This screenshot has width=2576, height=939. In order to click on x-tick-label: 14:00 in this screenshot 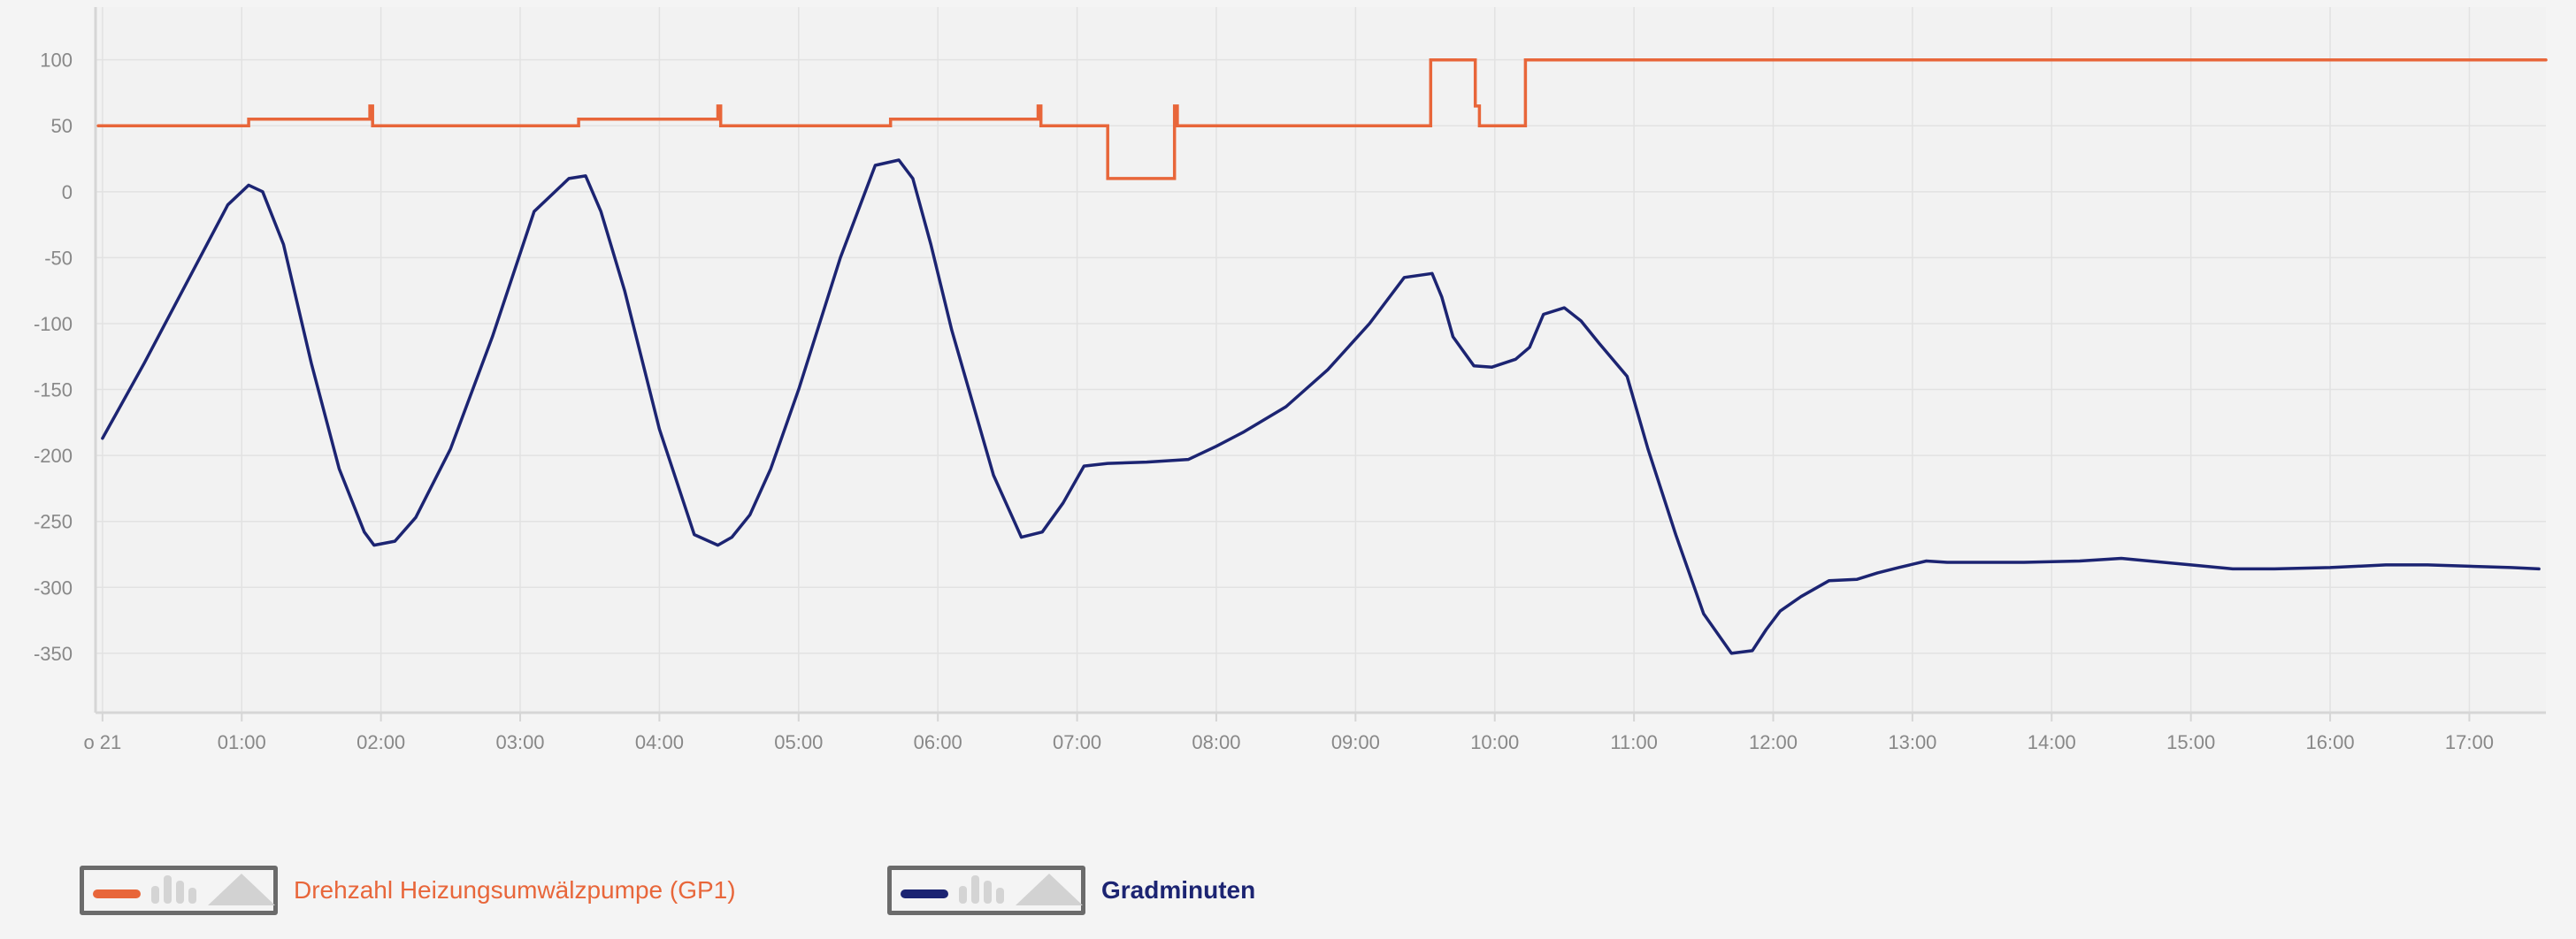, I will do `click(2052, 742)`.